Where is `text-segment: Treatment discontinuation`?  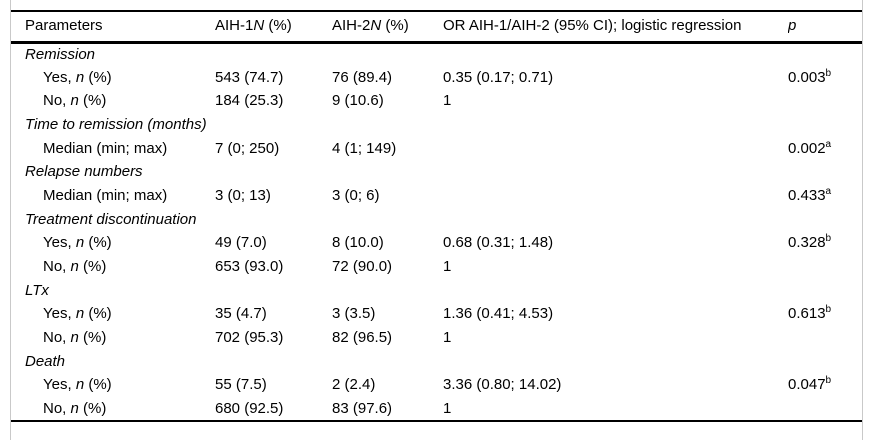 text-segment: Treatment discontinuation is located at coordinates (111, 219).